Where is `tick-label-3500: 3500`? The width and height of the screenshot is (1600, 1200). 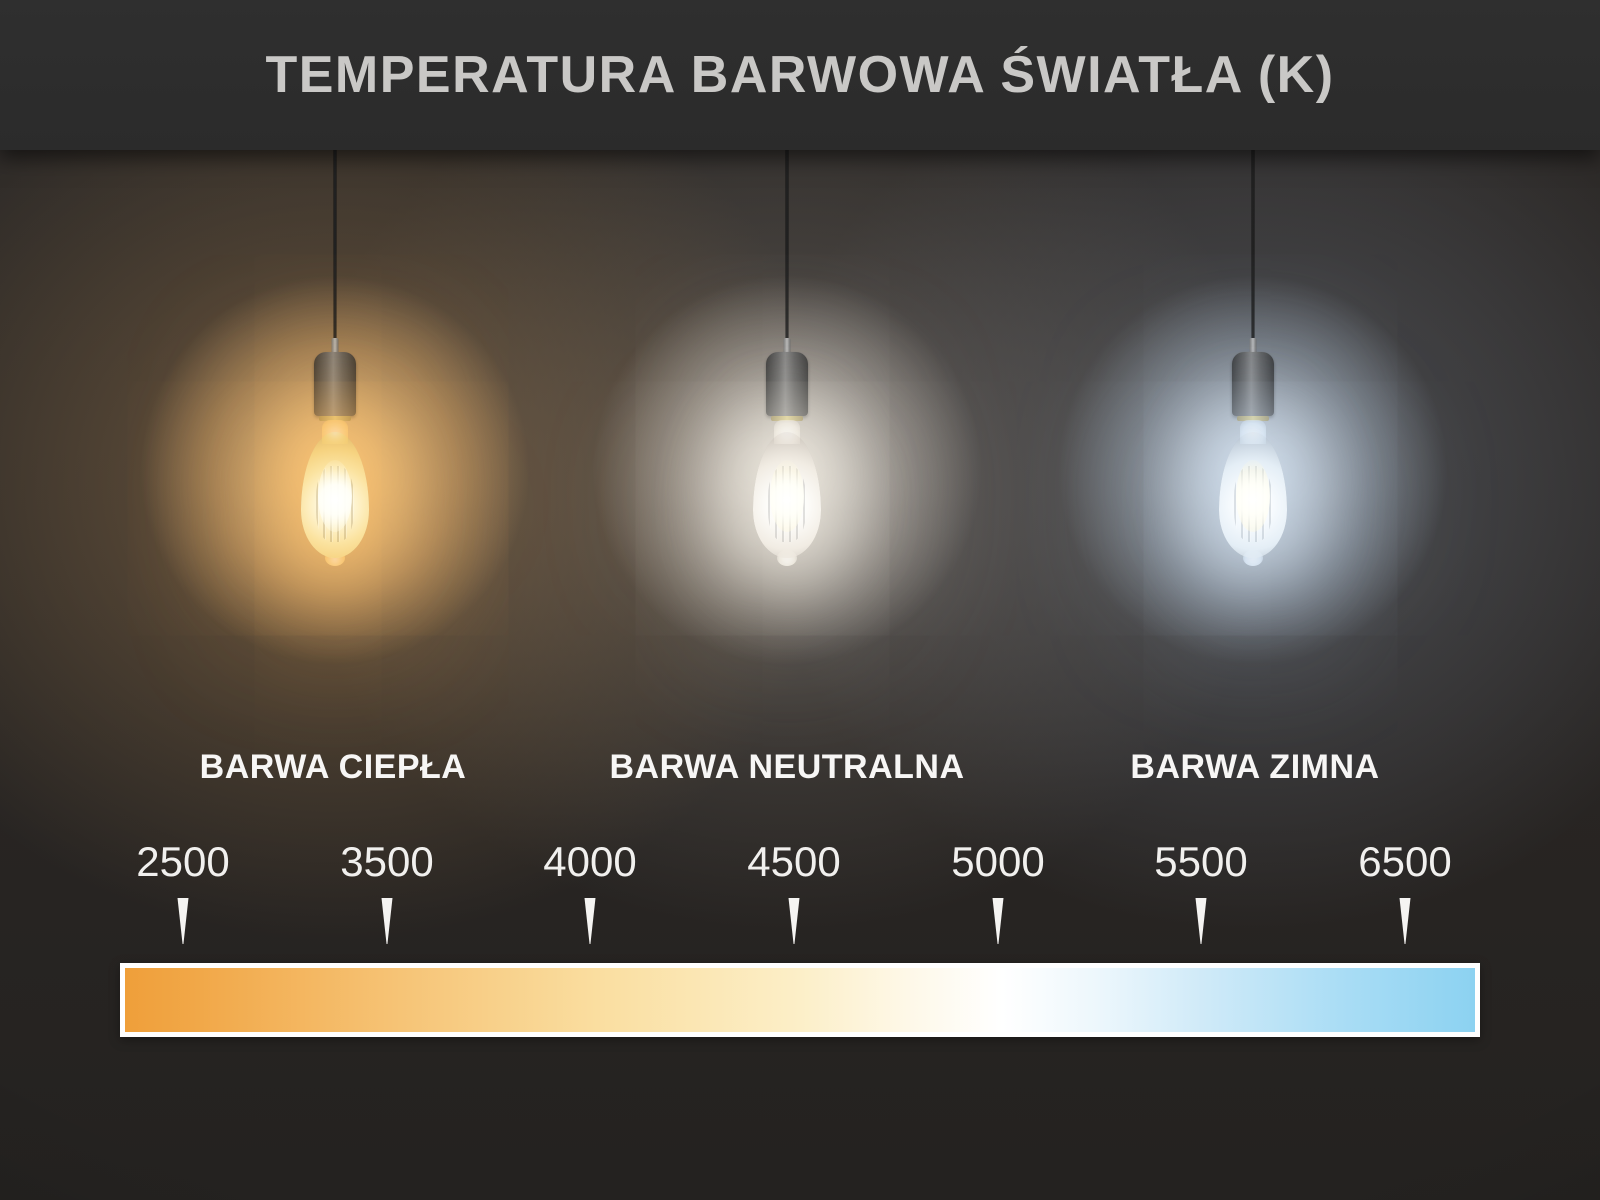
tick-label-3500: 3500 is located at coordinates (387, 861).